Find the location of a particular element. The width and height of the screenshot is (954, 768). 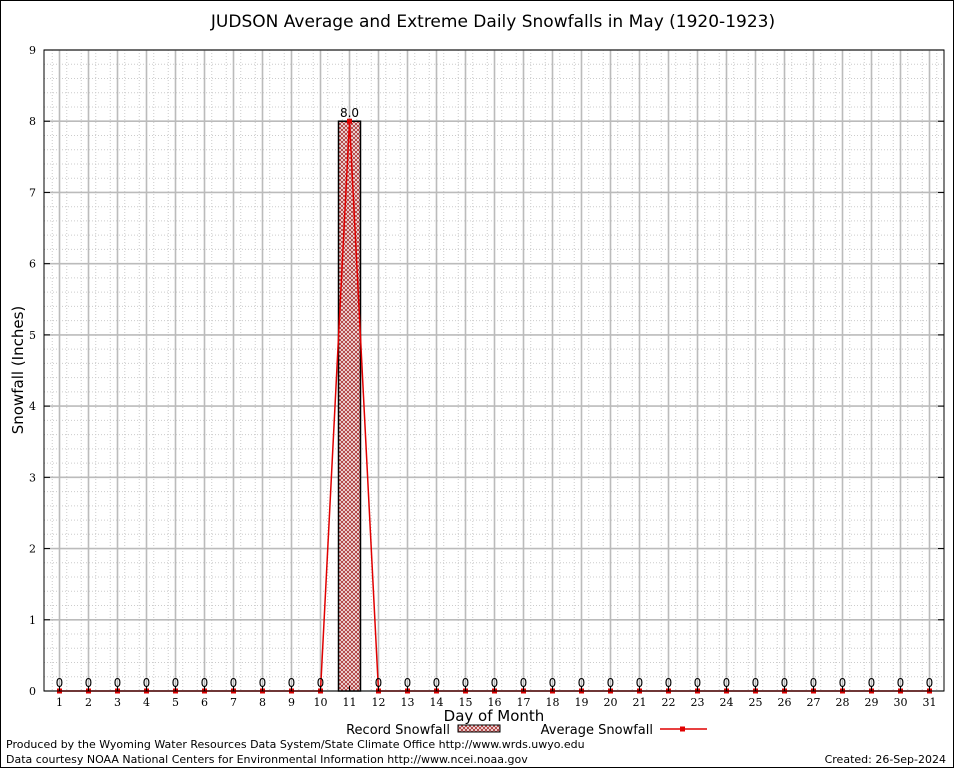

data-label-day-7: 0 is located at coordinates (234, 683).